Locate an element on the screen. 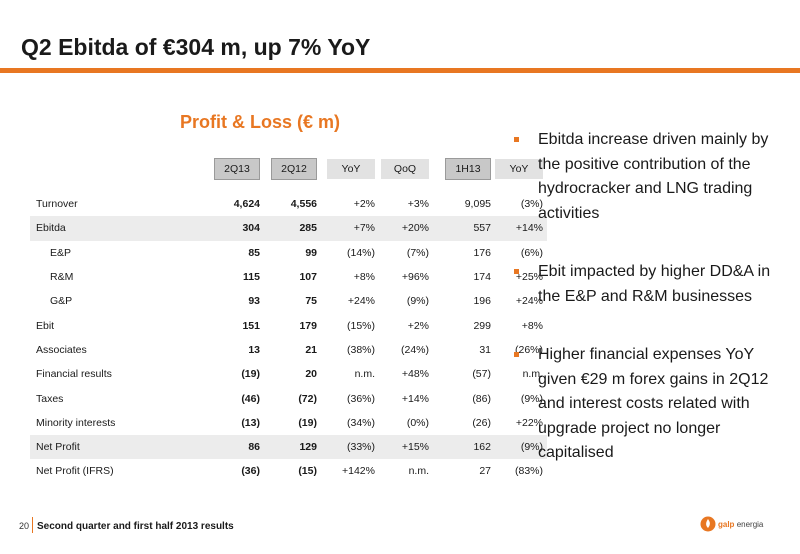 This screenshot has height=554, width=800. cell-1h13: (57) is located at coordinates (481, 374).